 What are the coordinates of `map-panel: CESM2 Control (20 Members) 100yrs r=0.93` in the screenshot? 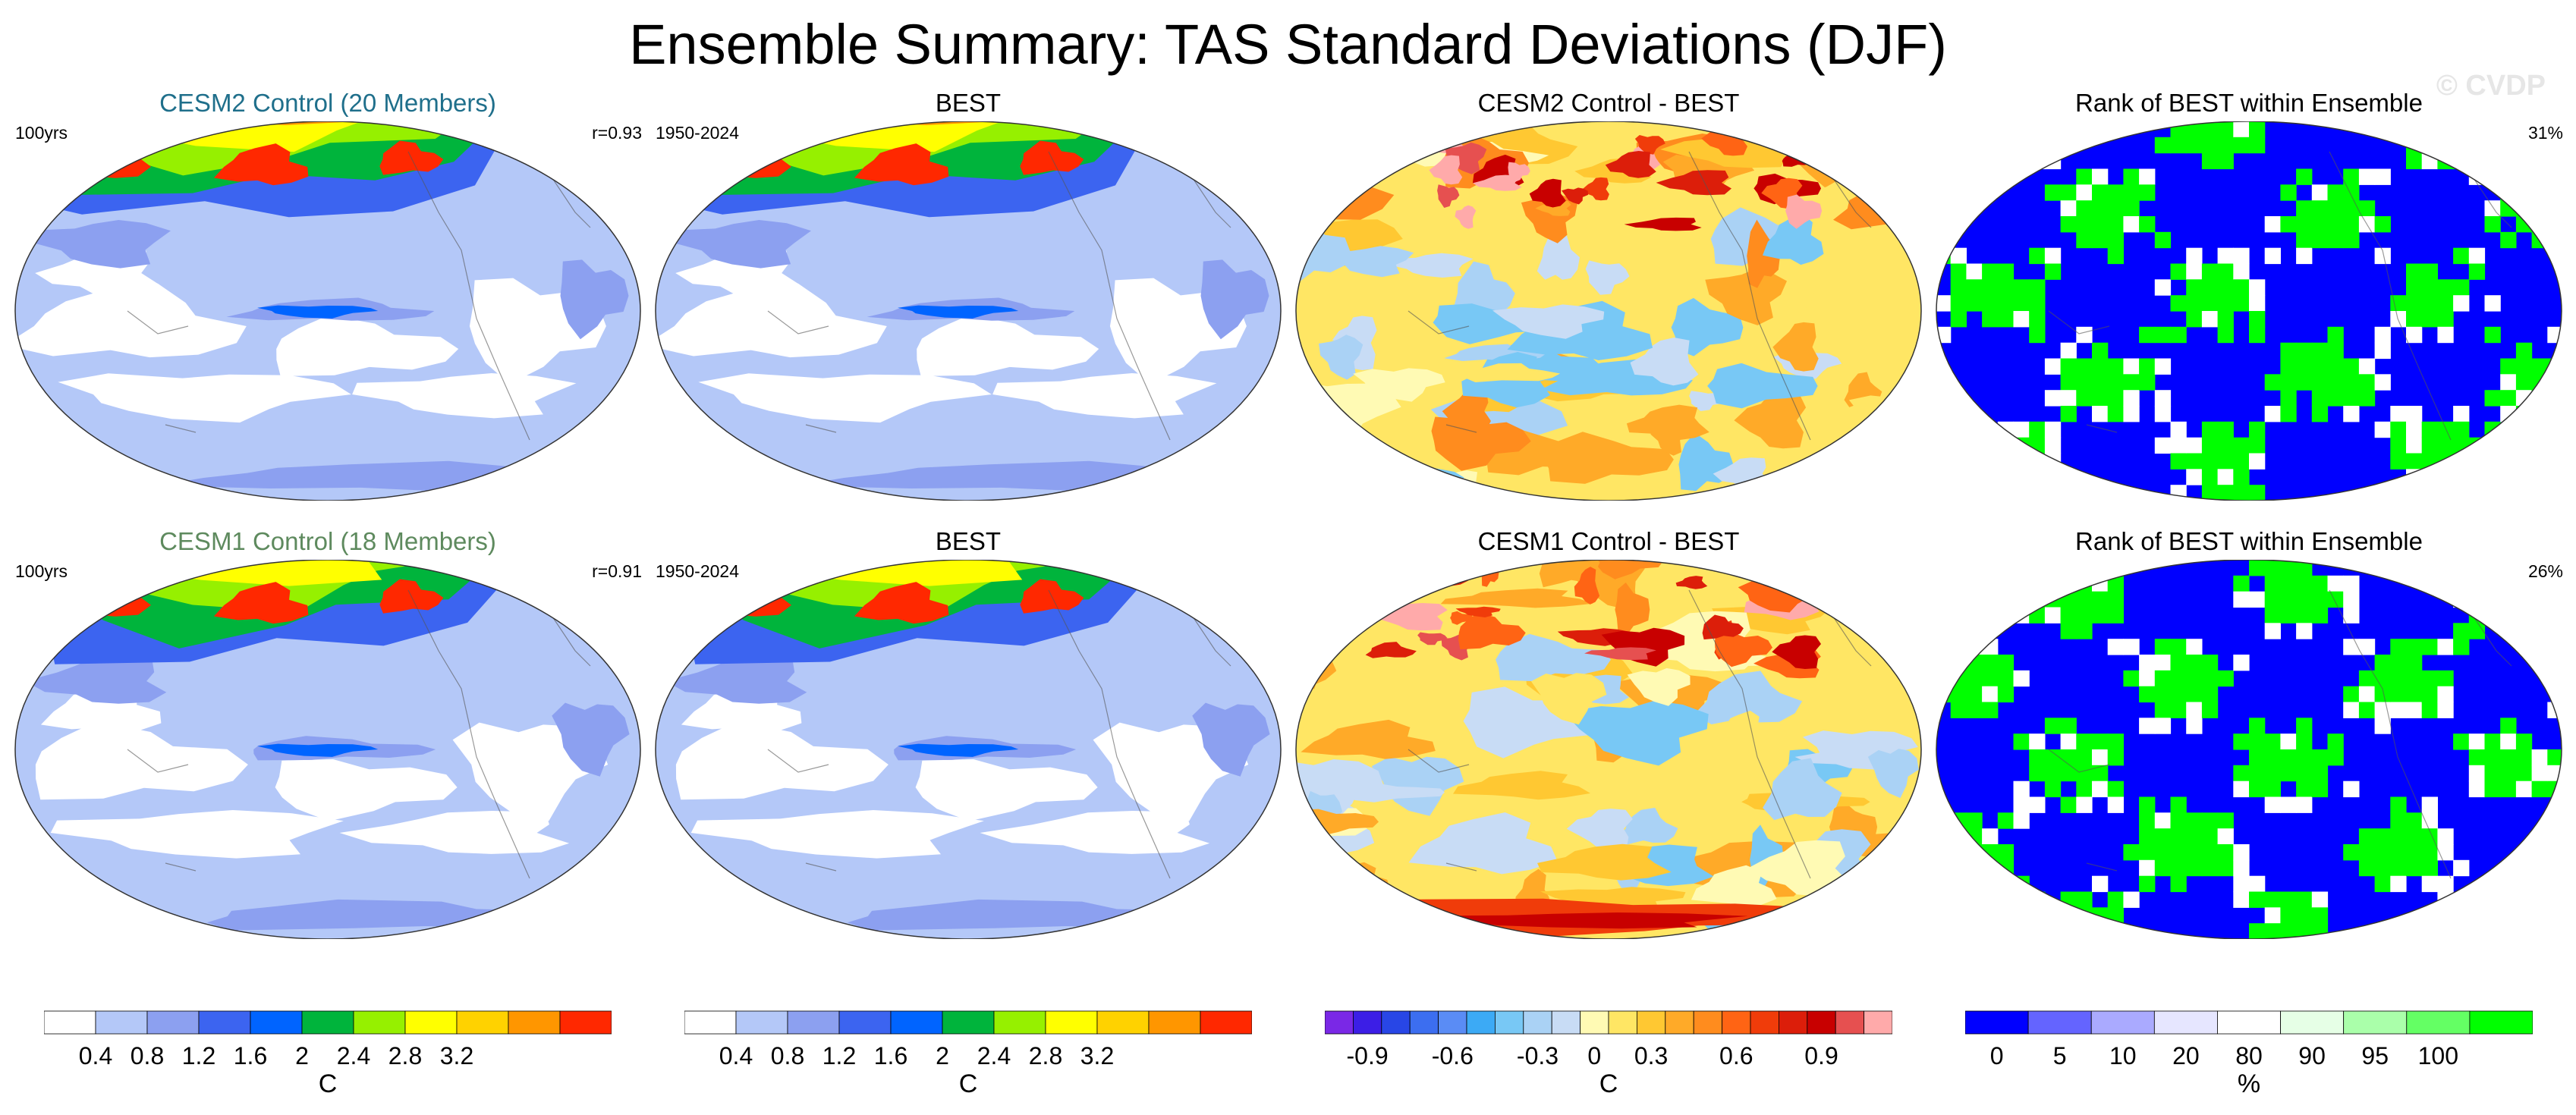 It's located at (328, 294).